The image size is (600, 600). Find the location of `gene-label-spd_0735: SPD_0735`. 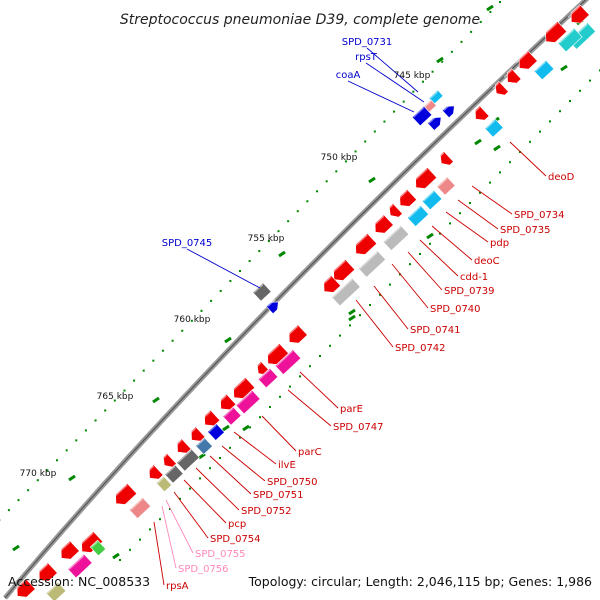

gene-label-spd_0735: SPD_0735 is located at coordinates (525, 230).